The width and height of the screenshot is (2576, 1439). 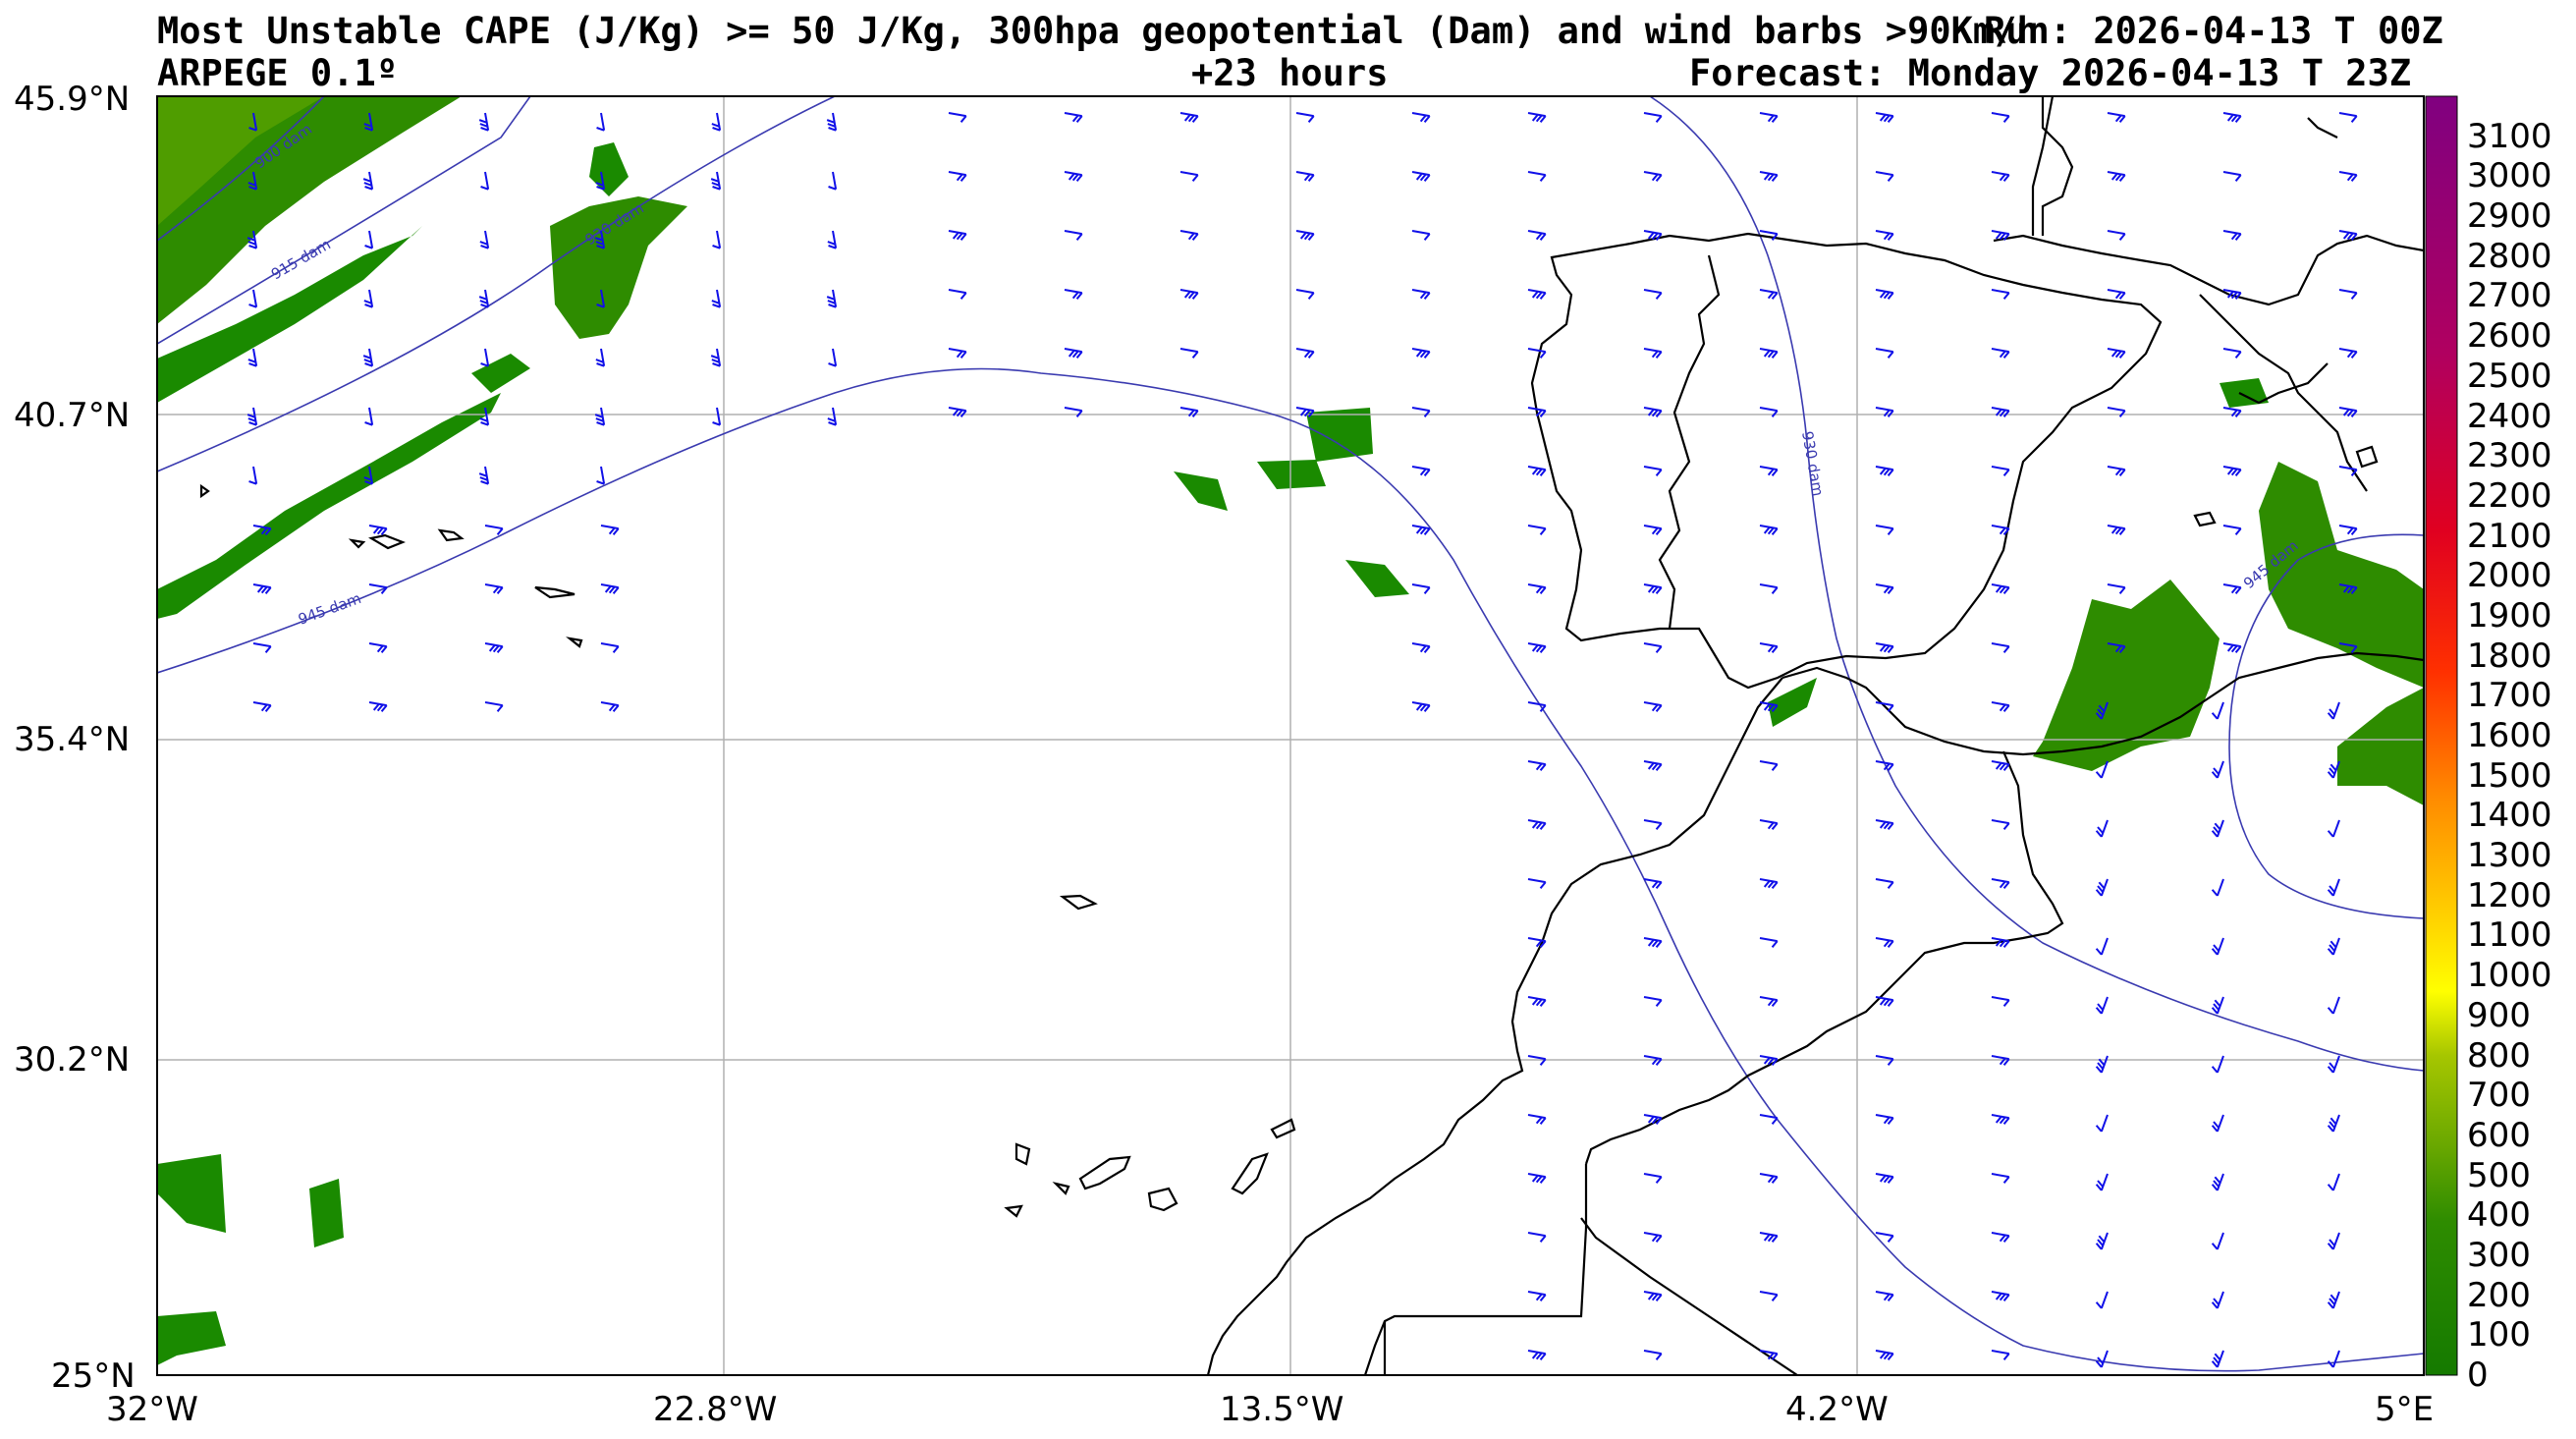 What do you see at coordinates (2499, 1295) in the screenshot?
I see `colorbar-tick-label: 200` at bounding box center [2499, 1295].